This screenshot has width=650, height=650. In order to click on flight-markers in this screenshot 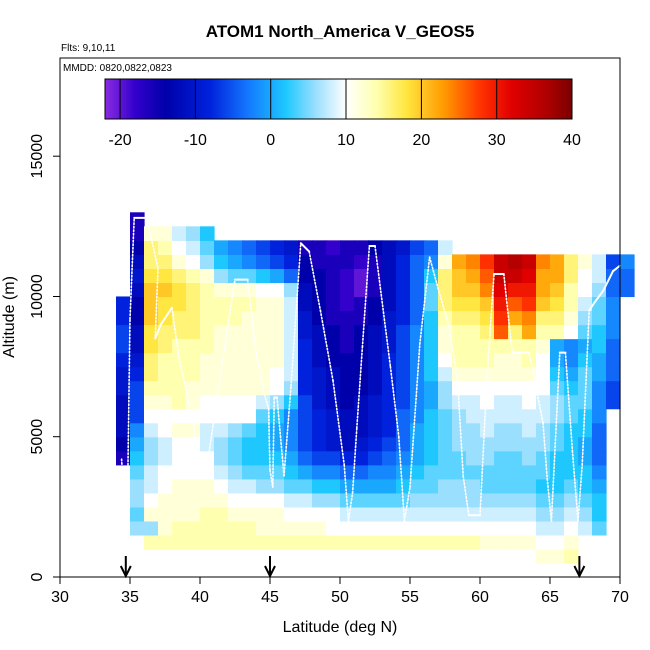, I will do `click(352, 567)`.